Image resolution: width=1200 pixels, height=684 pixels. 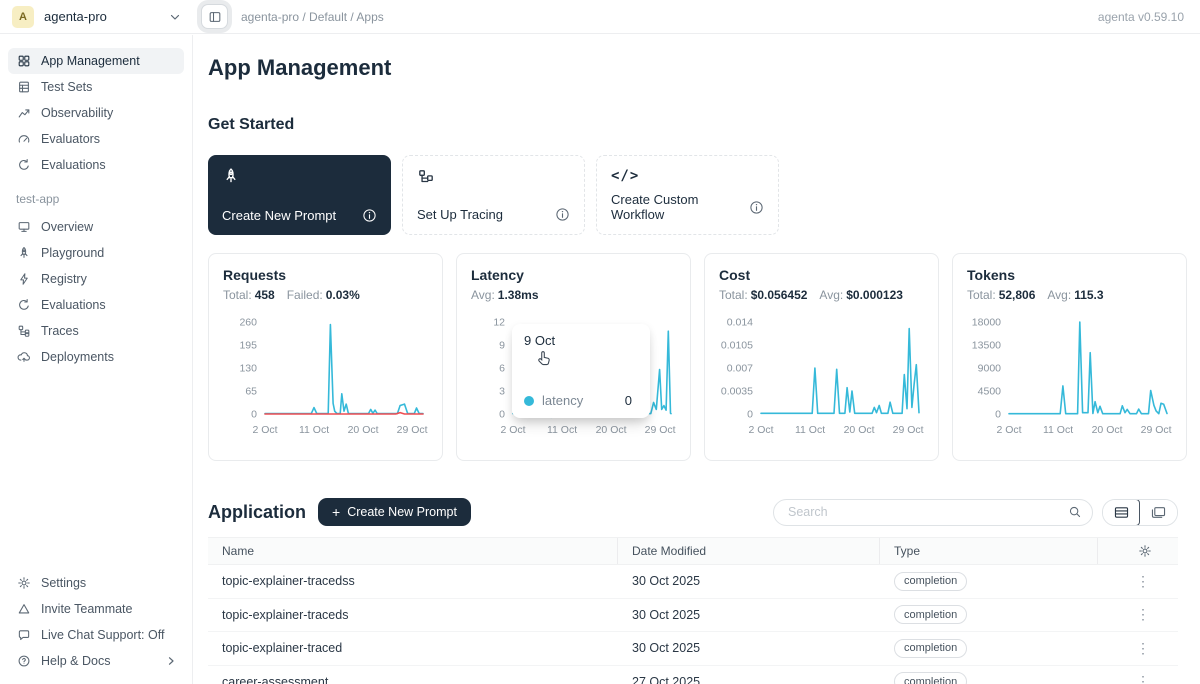 I want to click on sidebar-item-label: Evaluations, so click(x=73, y=305).